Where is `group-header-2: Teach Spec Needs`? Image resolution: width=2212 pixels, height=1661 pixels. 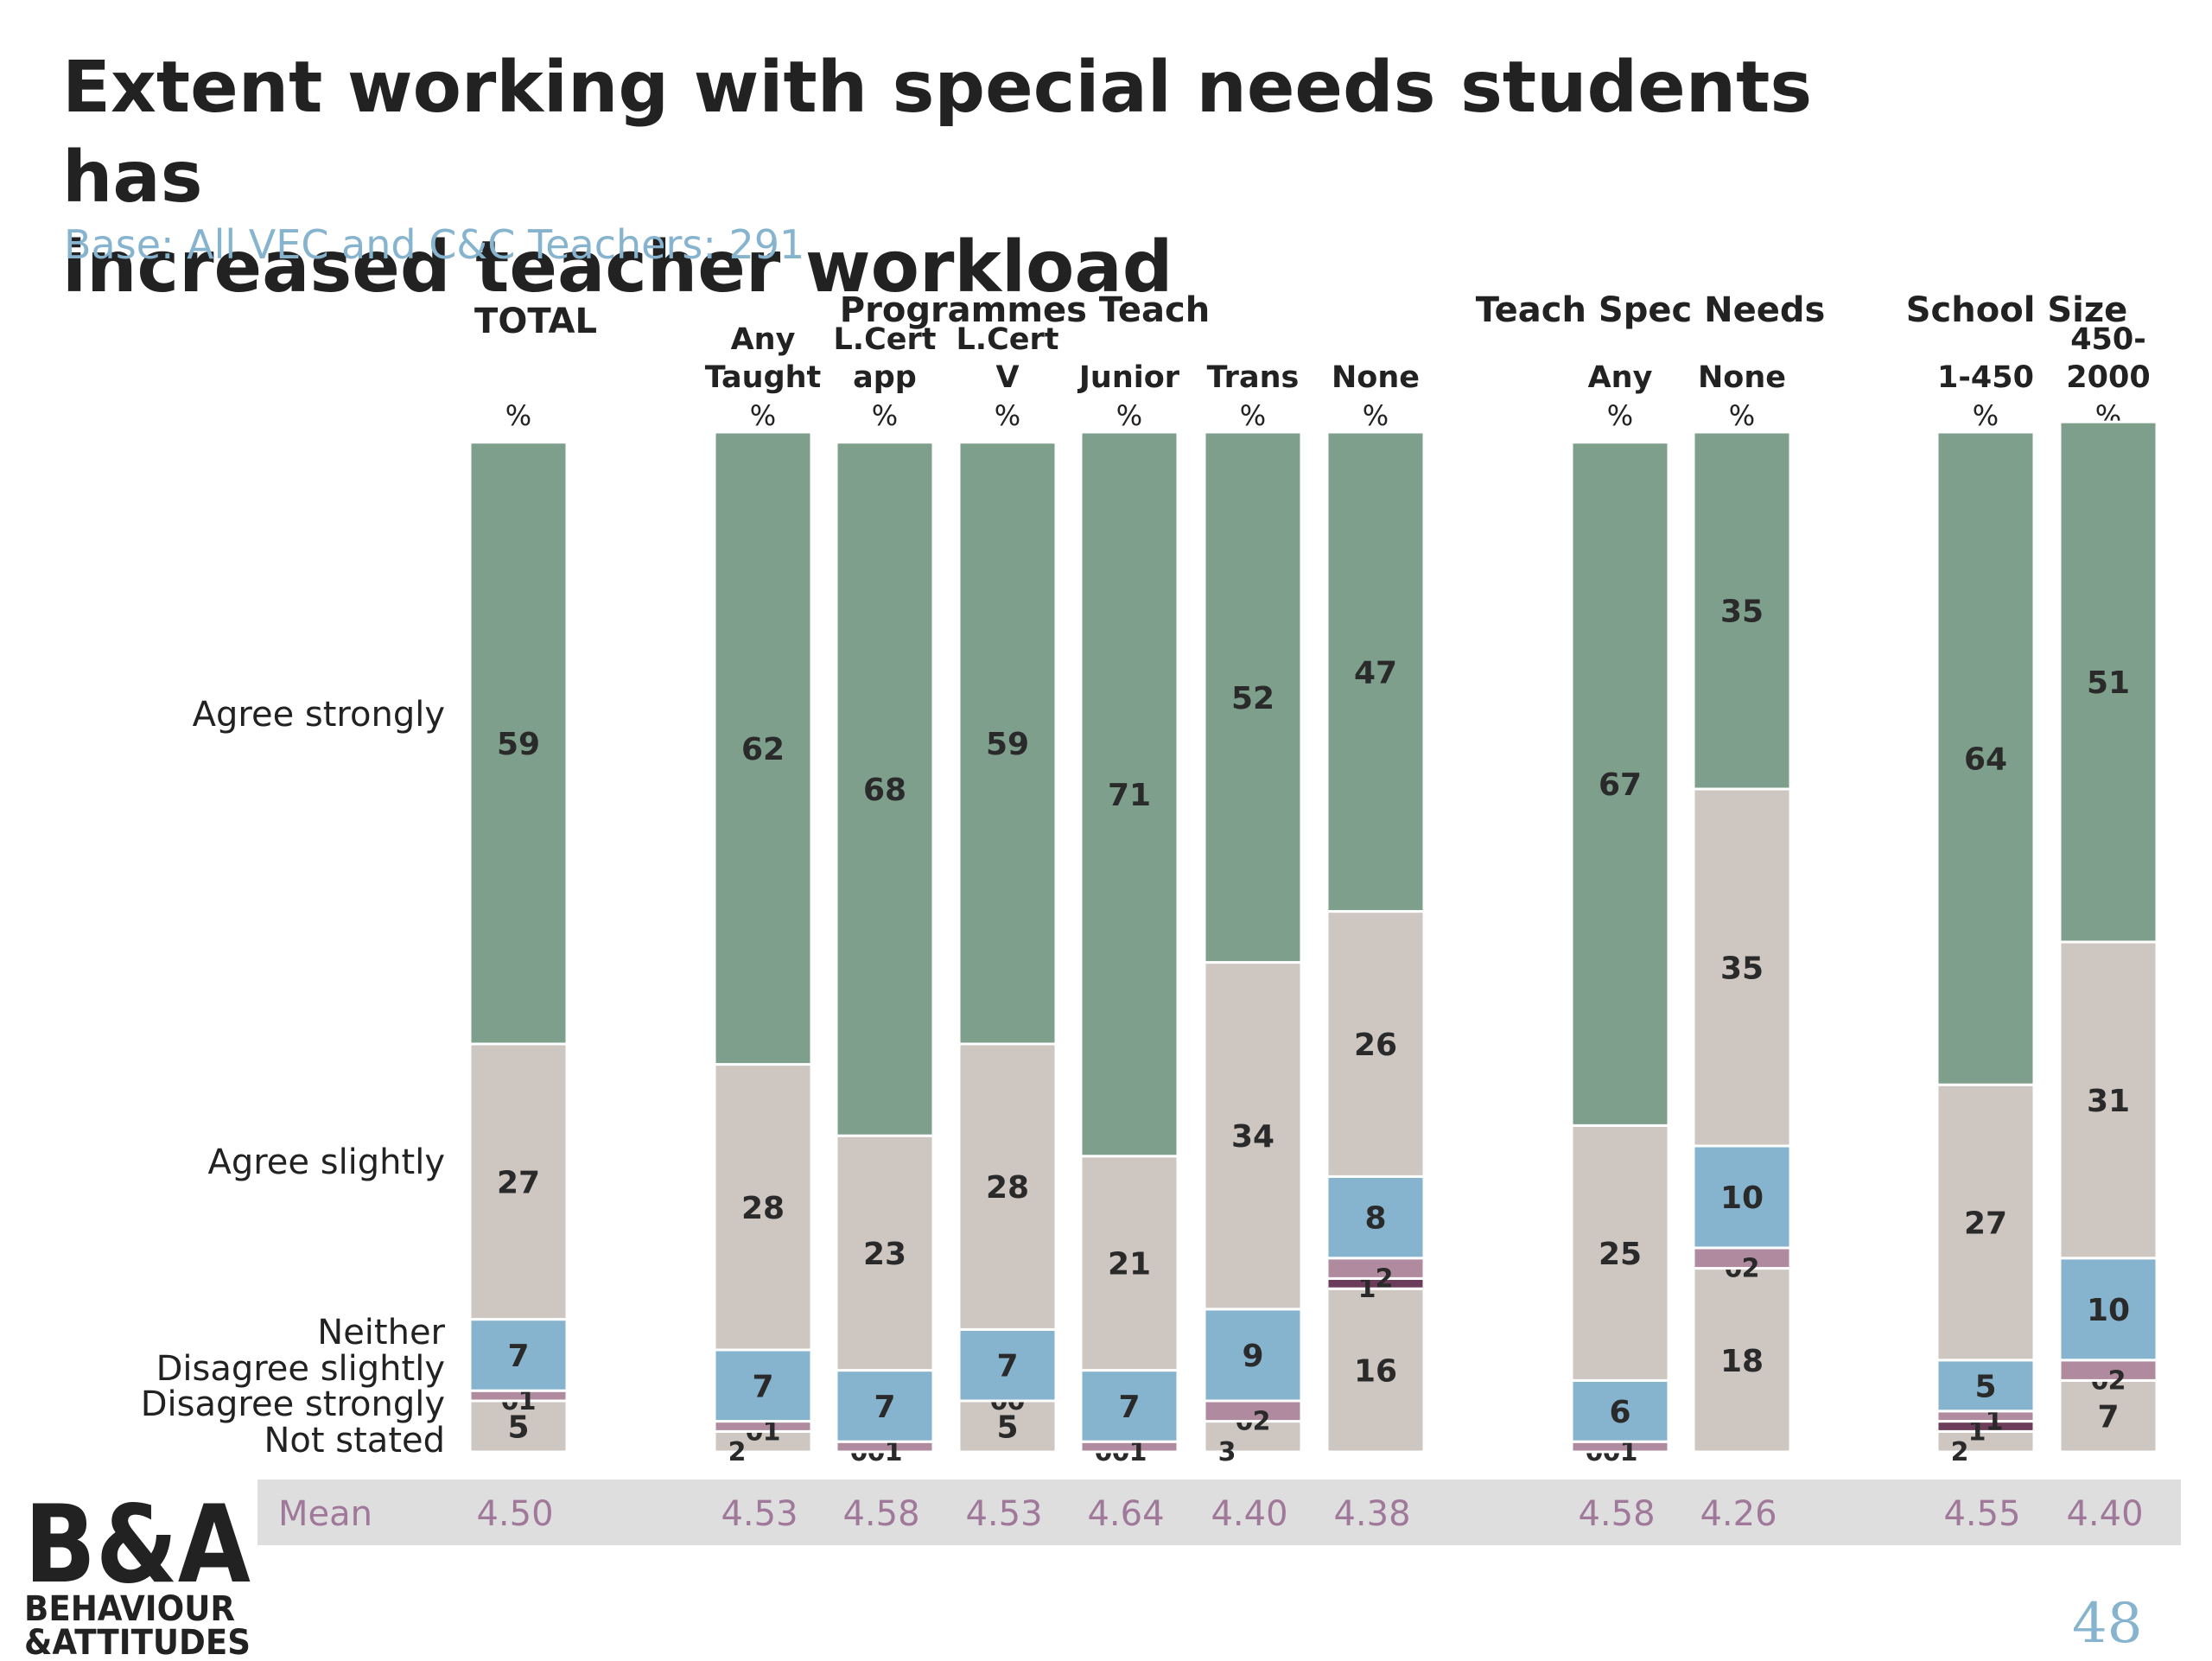 group-header-2: Teach Spec Needs is located at coordinates (1651, 310).